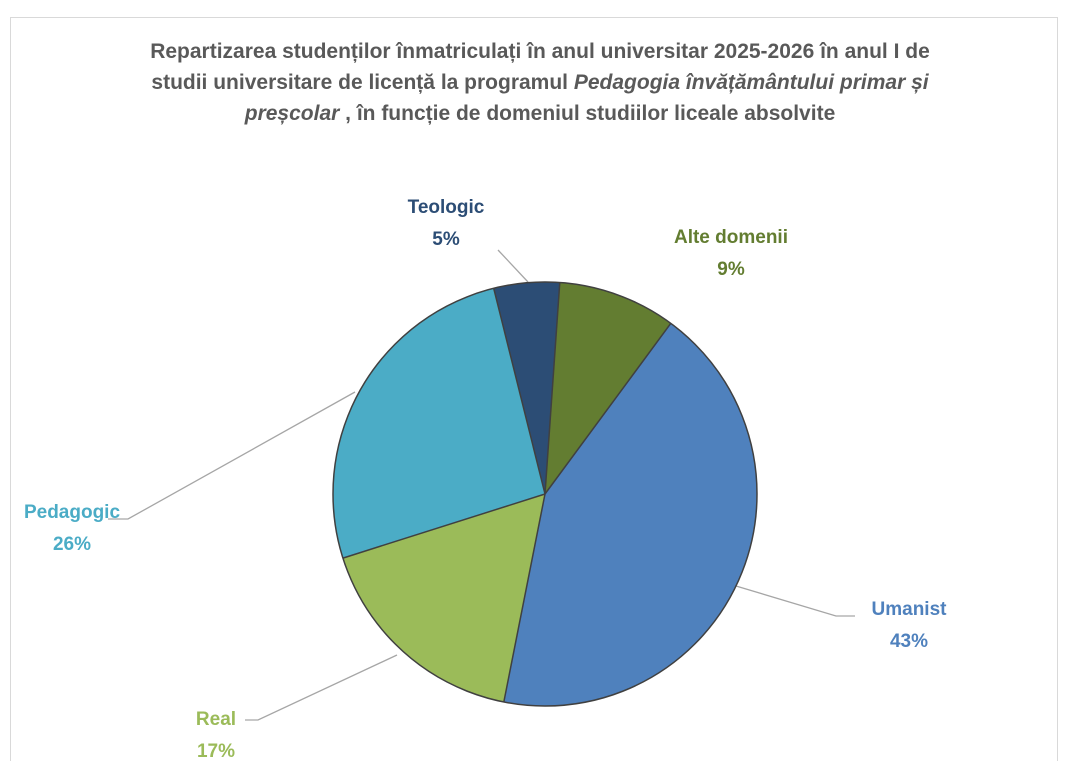 The height and width of the screenshot is (761, 1068). Describe the element at coordinates (910, 609) in the screenshot. I see `slice-label-name: Umanist` at that location.